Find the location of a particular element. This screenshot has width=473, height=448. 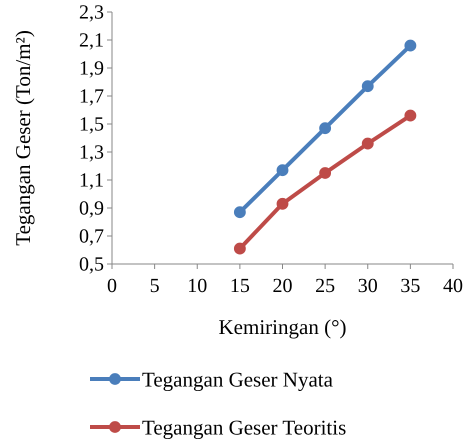

y-tick-label: 0,7 is located at coordinates (91, 236).